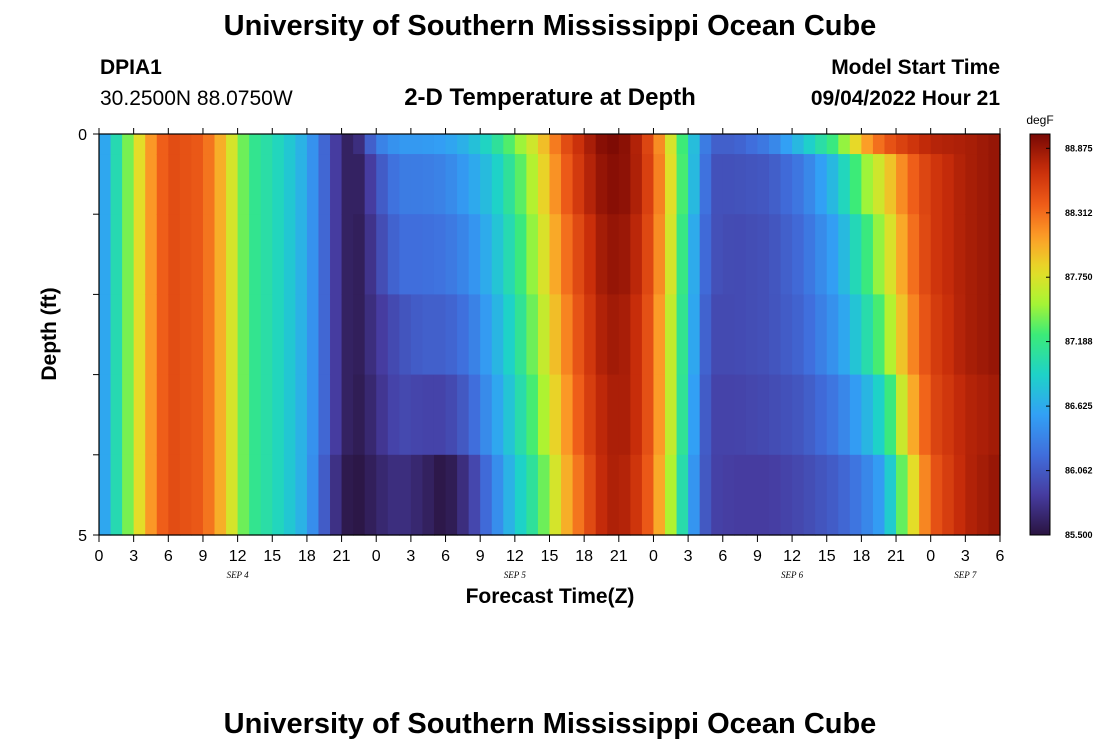 The height and width of the screenshot is (750, 1100). What do you see at coordinates (307, 556) in the screenshot?
I see `x-tick-label: 18` at bounding box center [307, 556].